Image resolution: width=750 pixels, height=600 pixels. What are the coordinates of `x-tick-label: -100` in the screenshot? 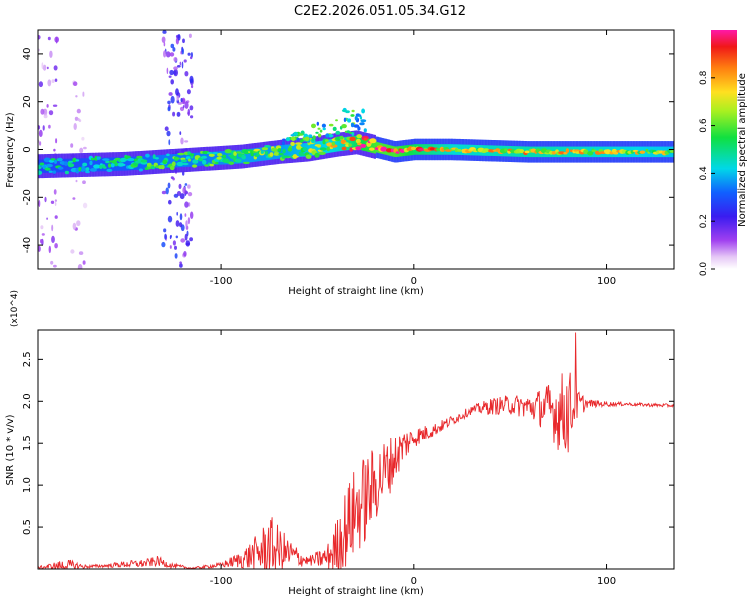 It's located at (221, 581).